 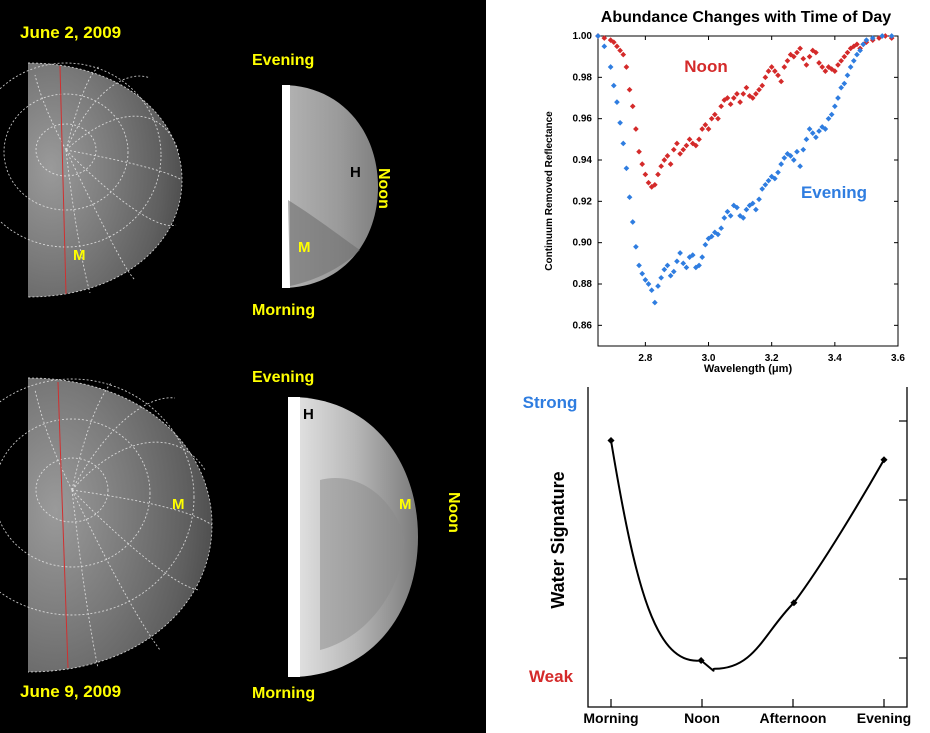 What do you see at coordinates (178, 504) in the screenshot?
I see `marker-m-bottom-left: M` at bounding box center [178, 504].